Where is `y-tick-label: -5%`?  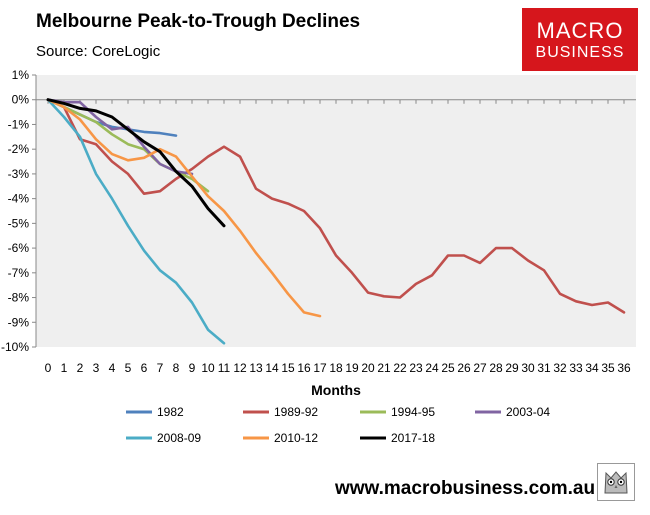
y-tick-label: -5% is located at coordinates (19, 223).